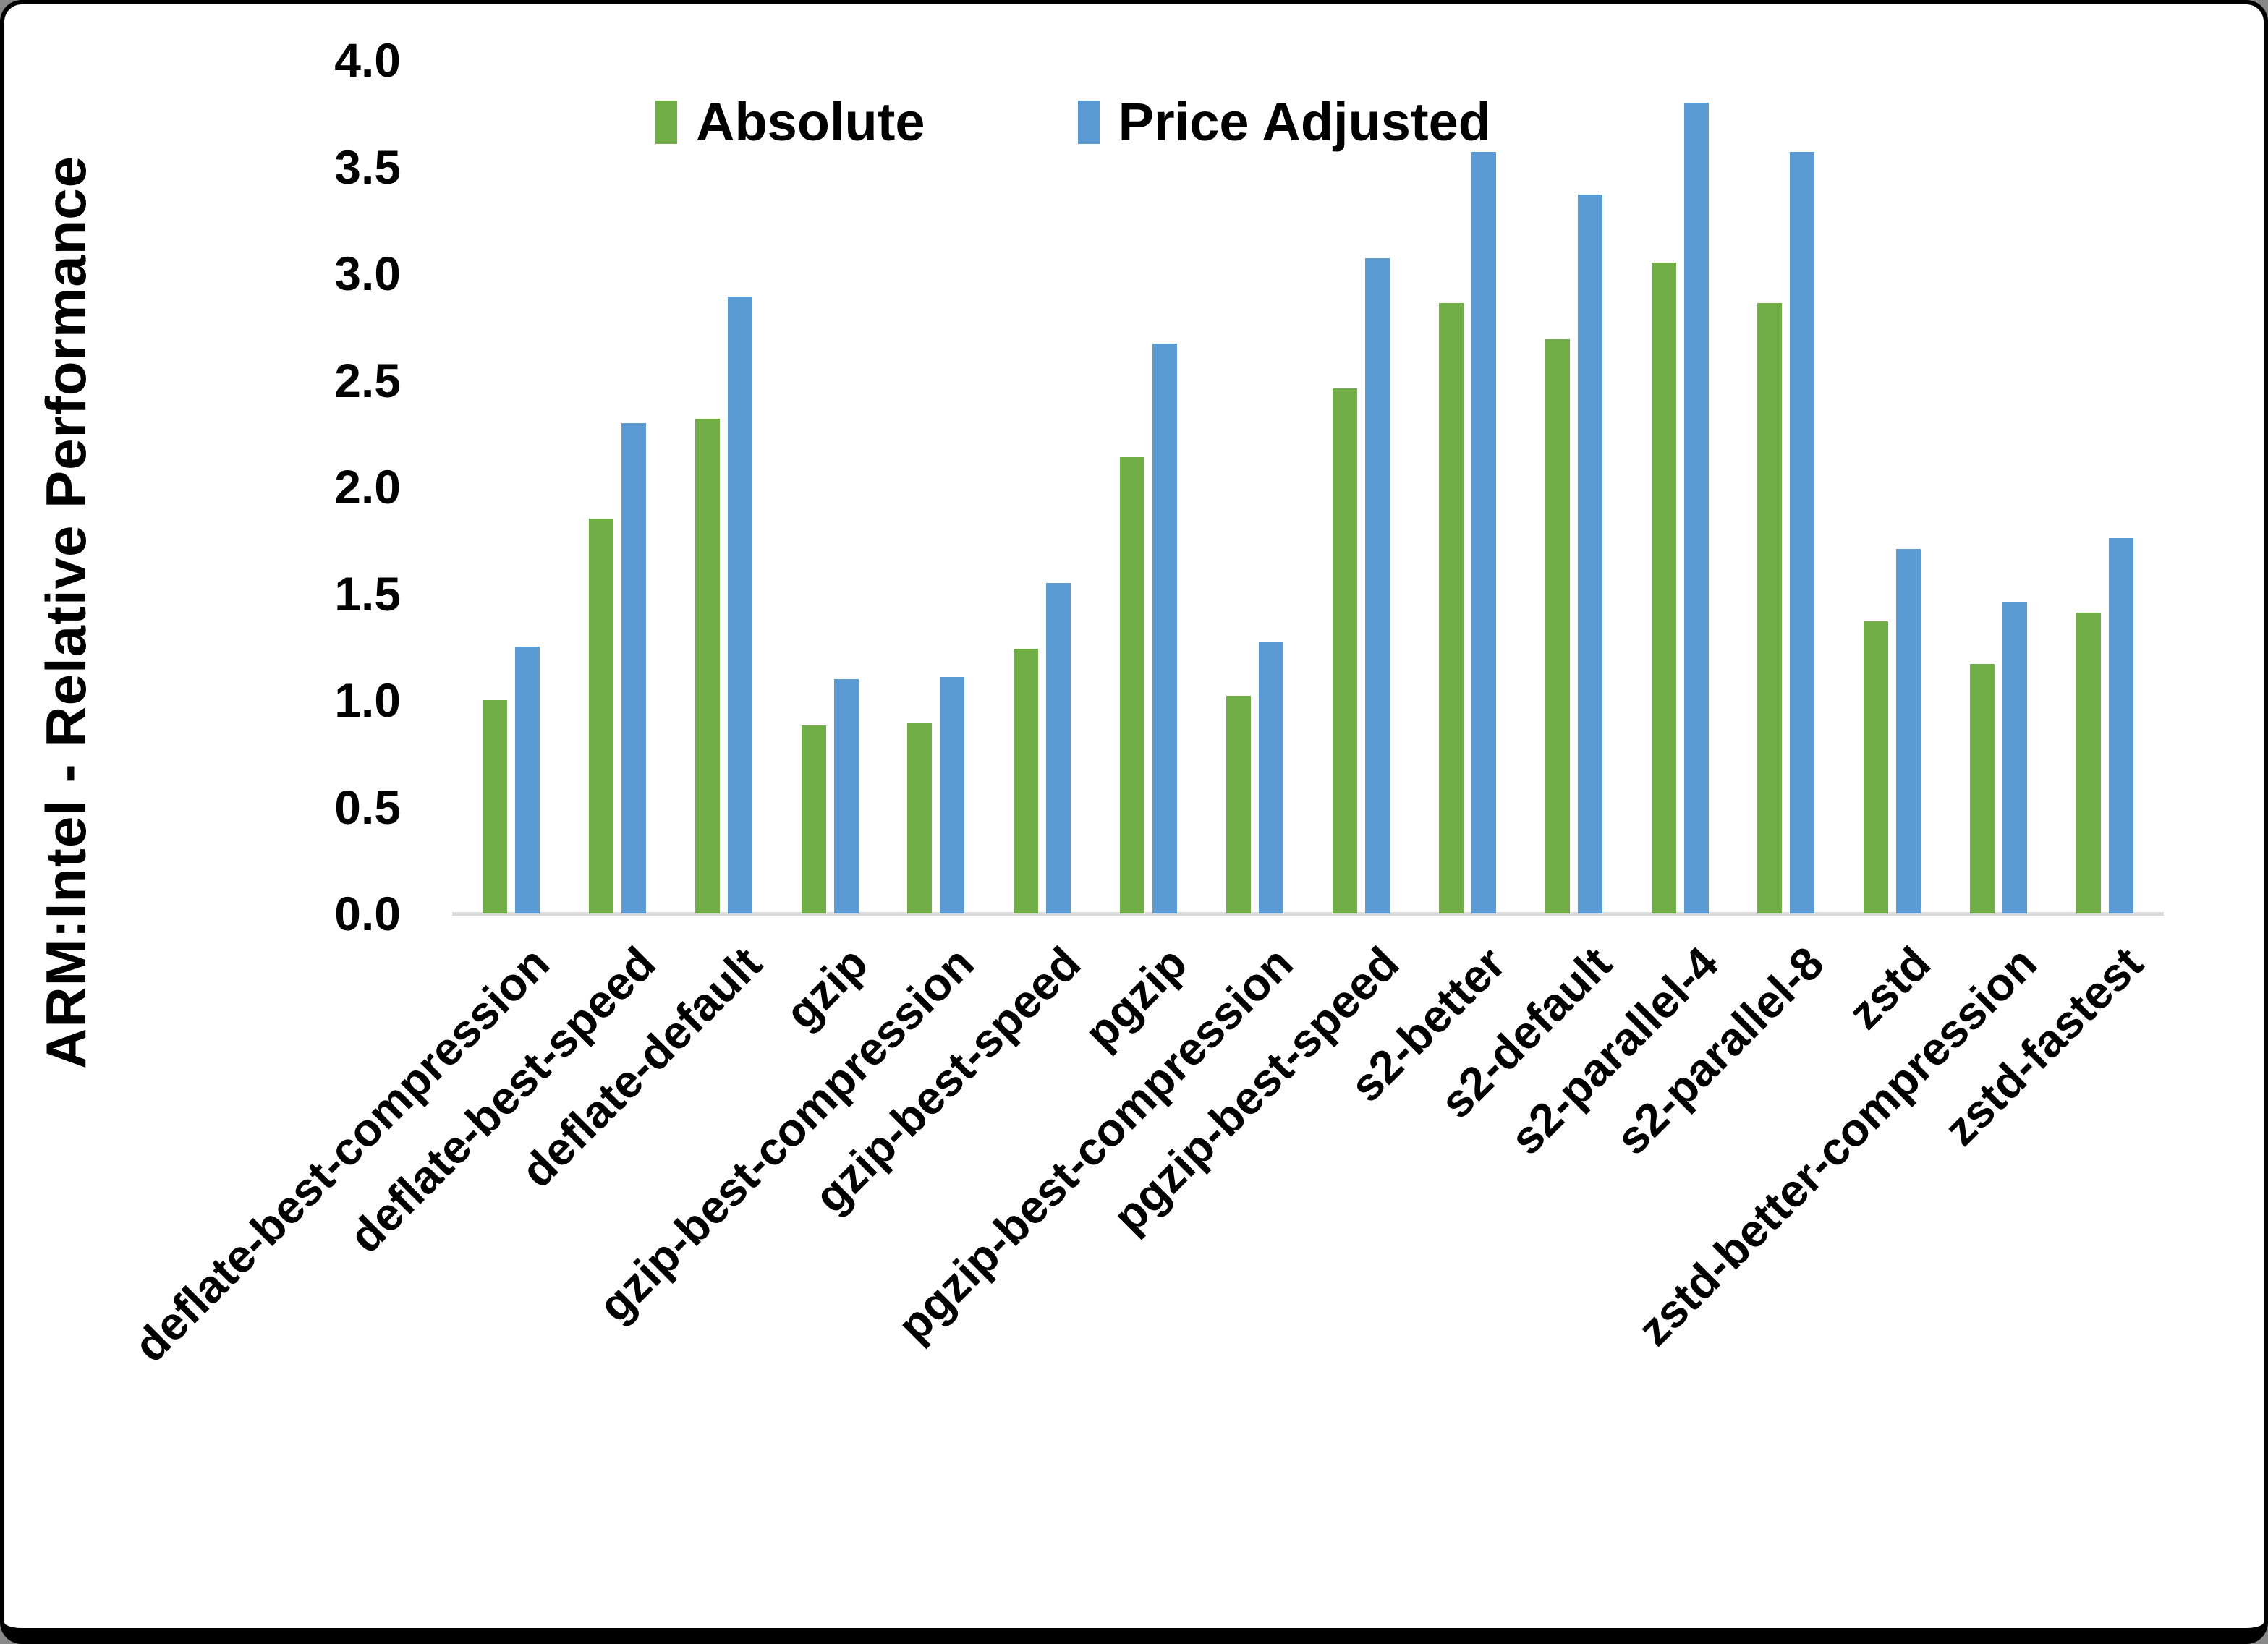 This screenshot has height=1644, width=2268. I want to click on y-tick-label: 1.0, so click(367, 700).